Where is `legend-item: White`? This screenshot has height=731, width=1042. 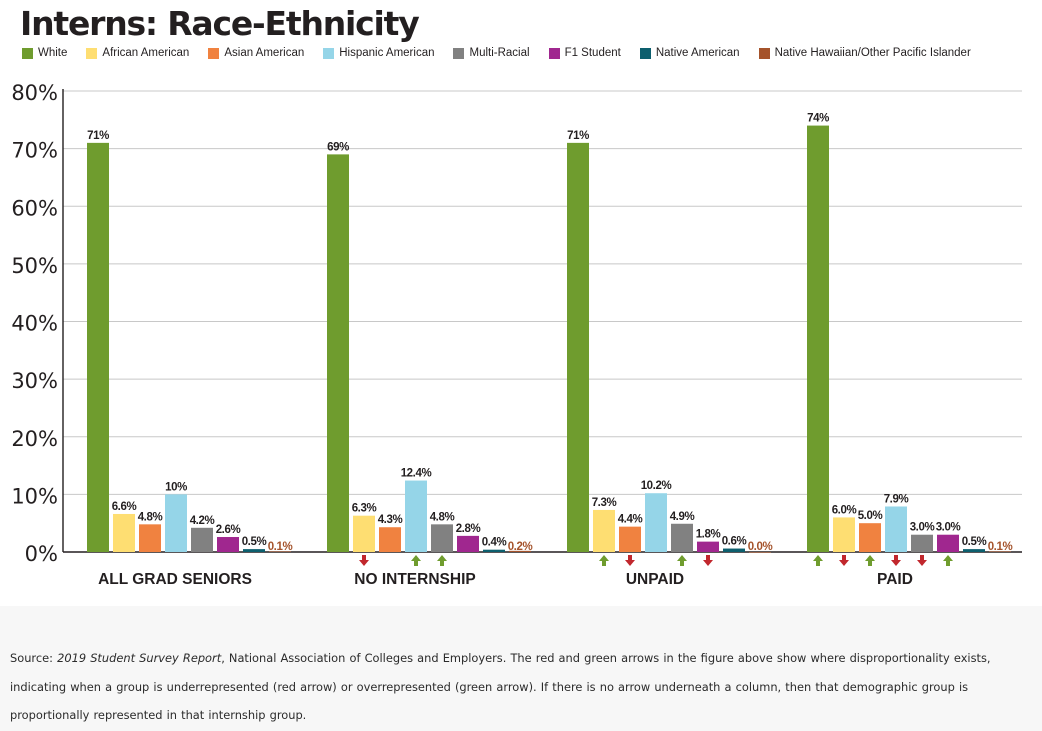 legend-item: White is located at coordinates (44, 53).